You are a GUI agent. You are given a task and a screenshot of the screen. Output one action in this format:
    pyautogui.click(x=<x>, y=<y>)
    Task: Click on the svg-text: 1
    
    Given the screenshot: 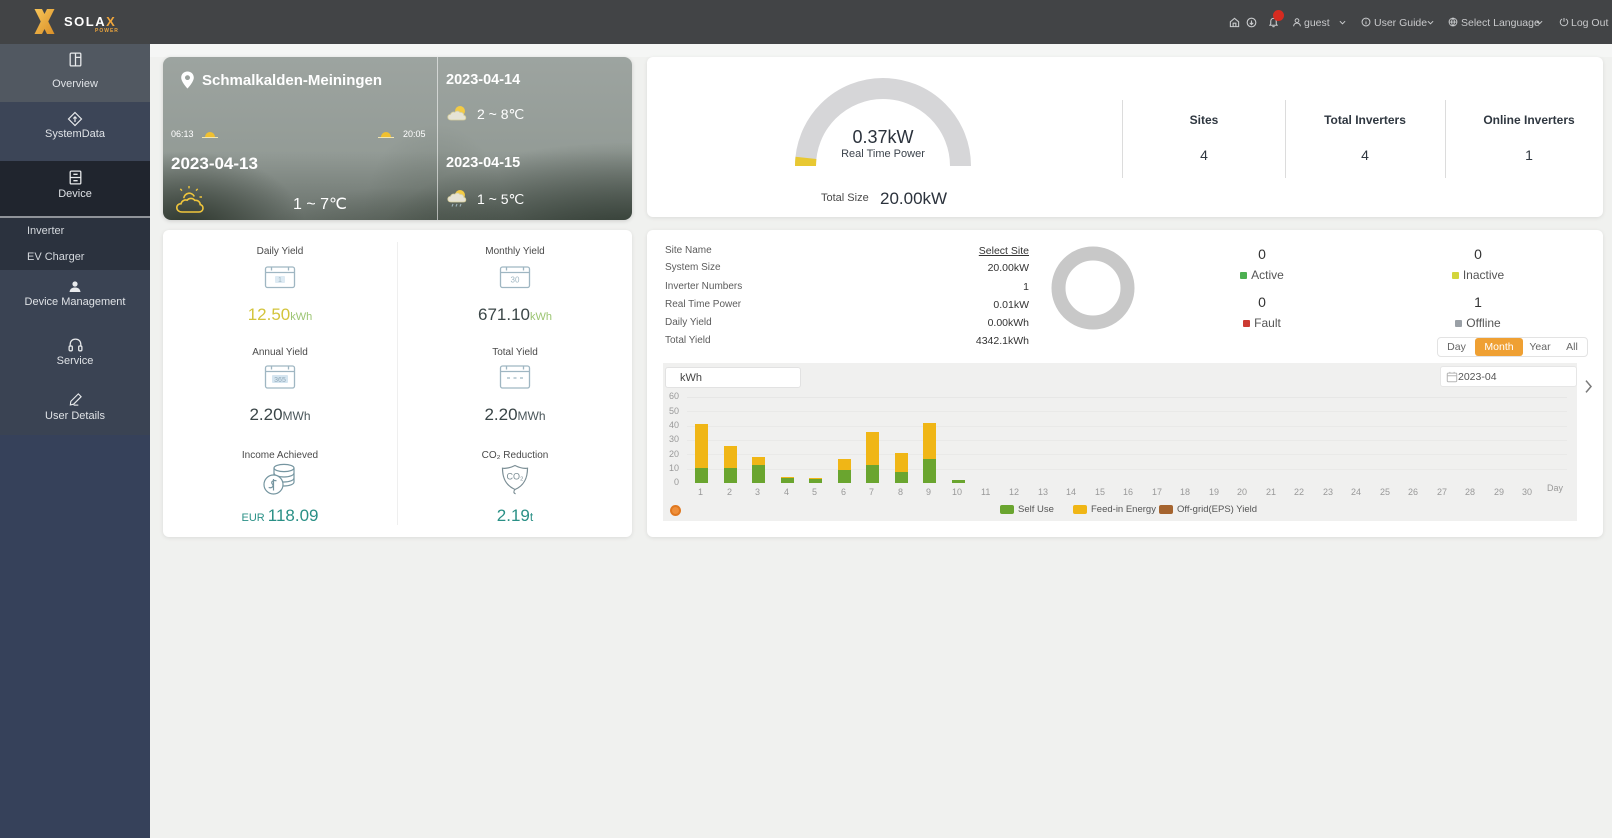 What is the action you would take?
    pyautogui.click(x=280, y=280)
    